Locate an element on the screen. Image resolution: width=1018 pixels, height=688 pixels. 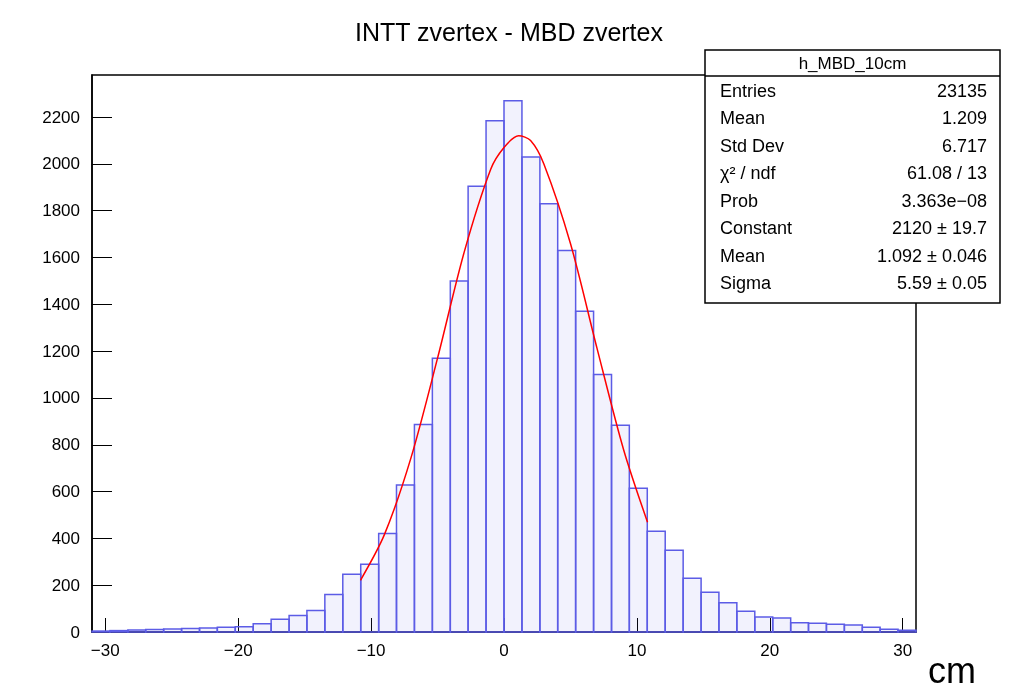
annotation: Sigma is located at coordinates (746, 283).